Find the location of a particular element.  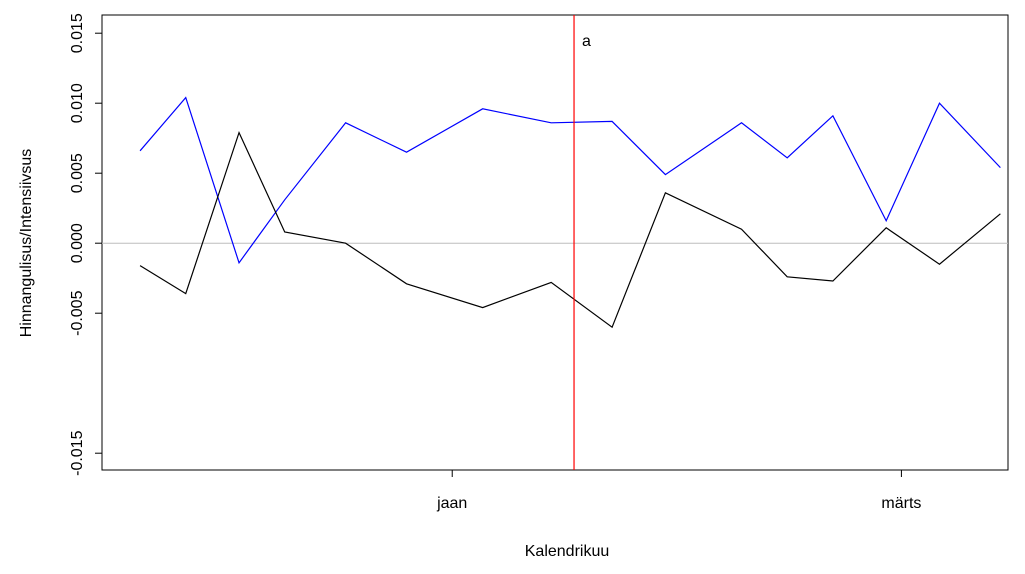

x-axis-label: Kalendrikuu is located at coordinates (567, 551).